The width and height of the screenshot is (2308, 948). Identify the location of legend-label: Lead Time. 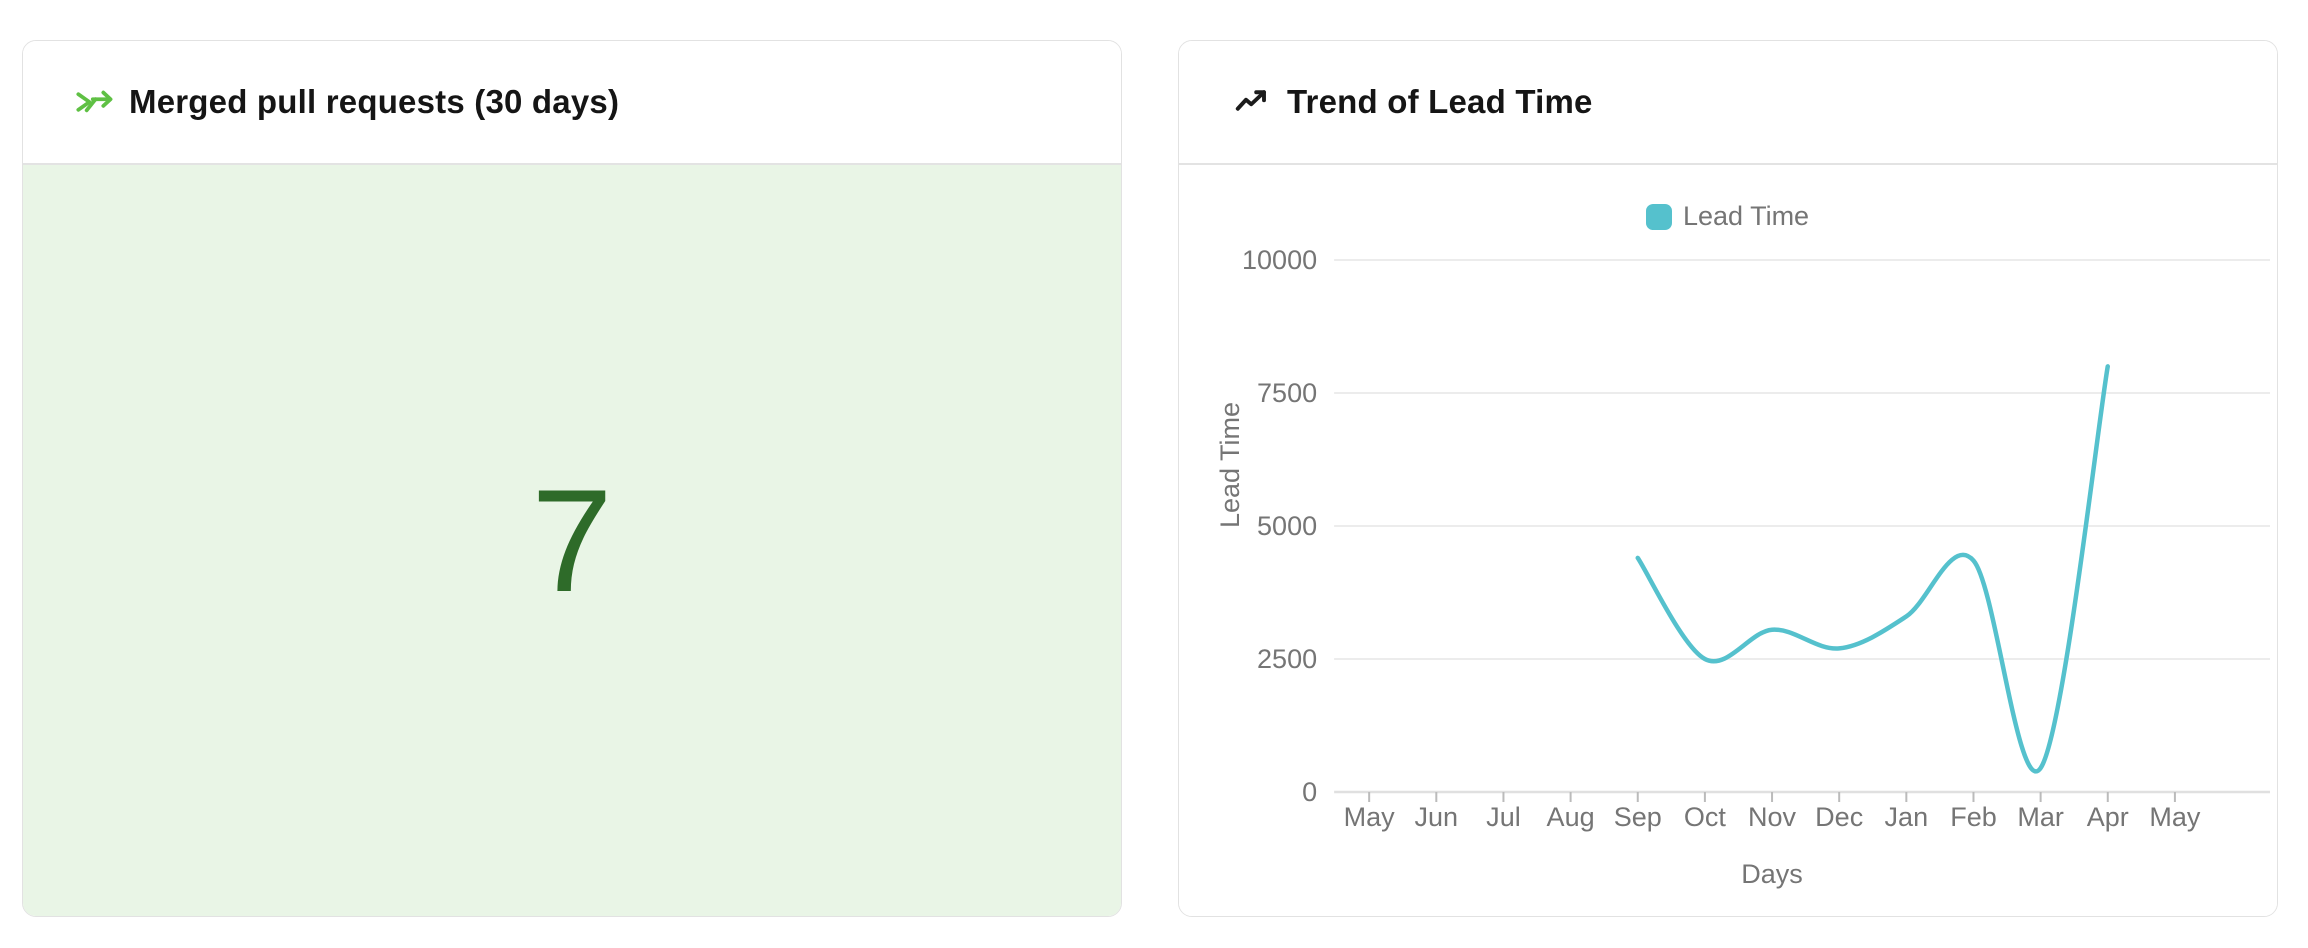
(1746, 216).